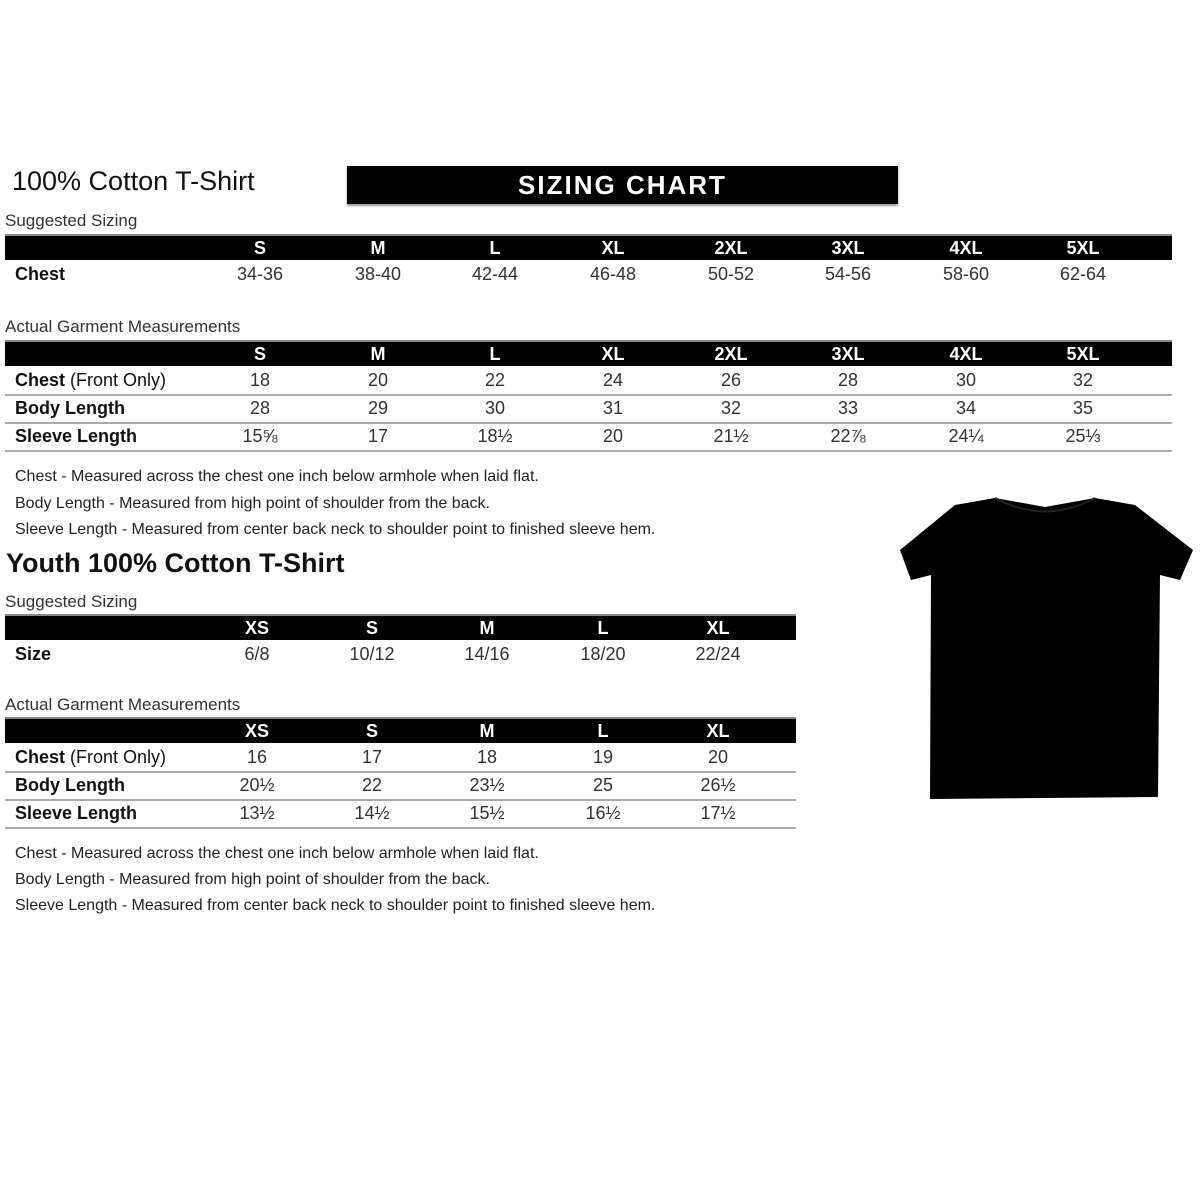 The image size is (1200, 1200). Describe the element at coordinates (133, 181) in the screenshot. I see `adult-title: 100% Cotton T-Shirt` at that location.